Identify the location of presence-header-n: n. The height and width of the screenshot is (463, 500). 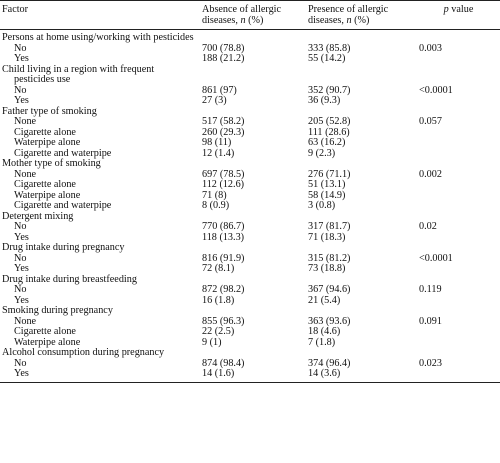
(349, 20).